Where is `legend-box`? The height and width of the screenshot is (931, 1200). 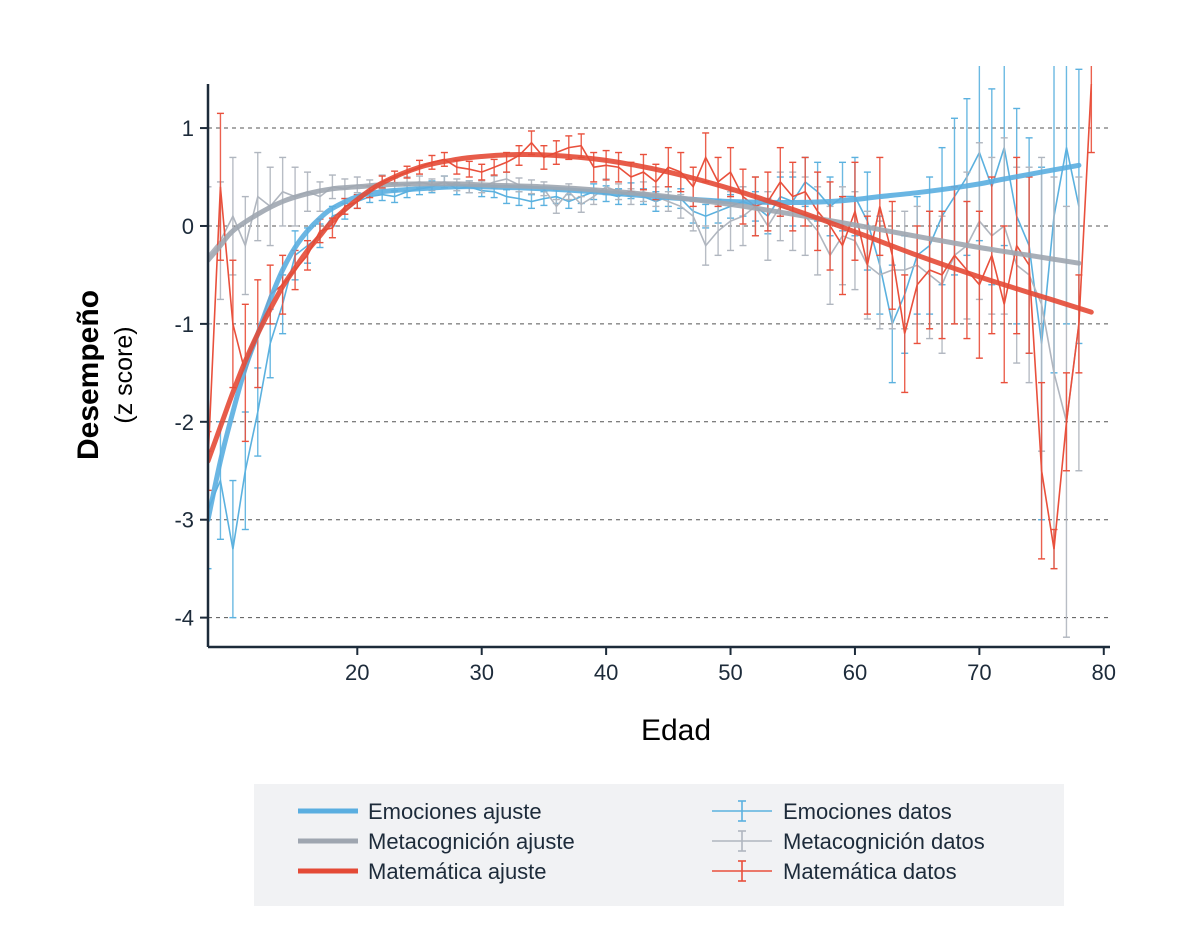 legend-box is located at coordinates (659, 845).